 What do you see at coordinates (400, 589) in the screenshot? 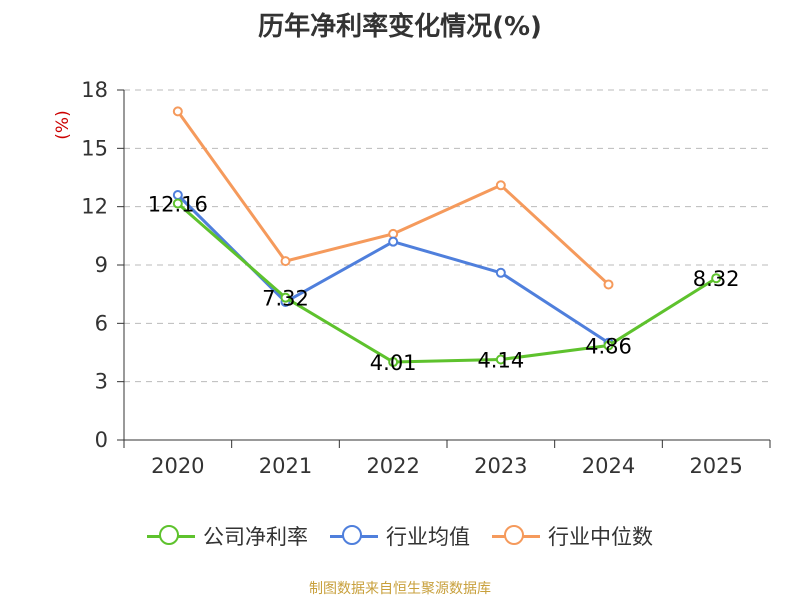
I see `source-footer: 制图数据来自恒生聚源数据库` at bounding box center [400, 589].